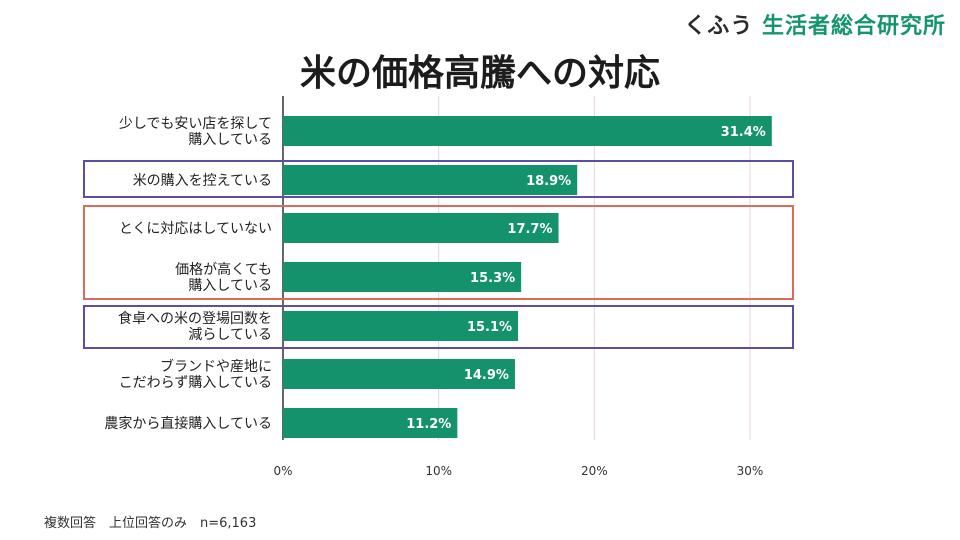  Describe the element at coordinates (216, 366) in the screenshot. I see `category-label-line: ブランドや産地に` at that location.